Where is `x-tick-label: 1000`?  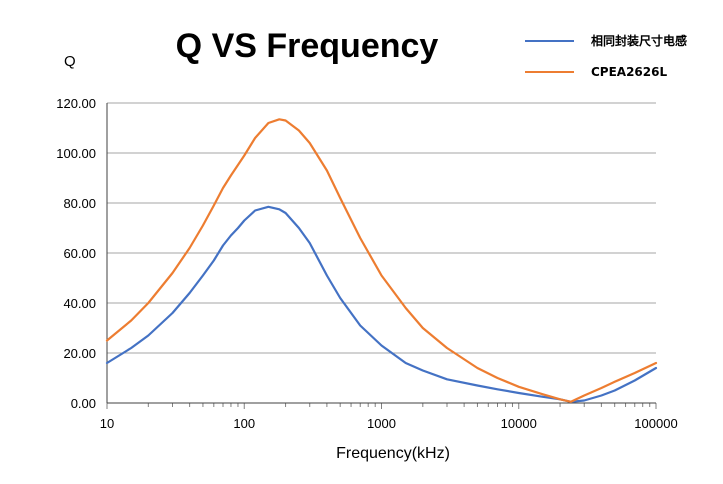
x-tick-label: 1000 is located at coordinates (381, 423).